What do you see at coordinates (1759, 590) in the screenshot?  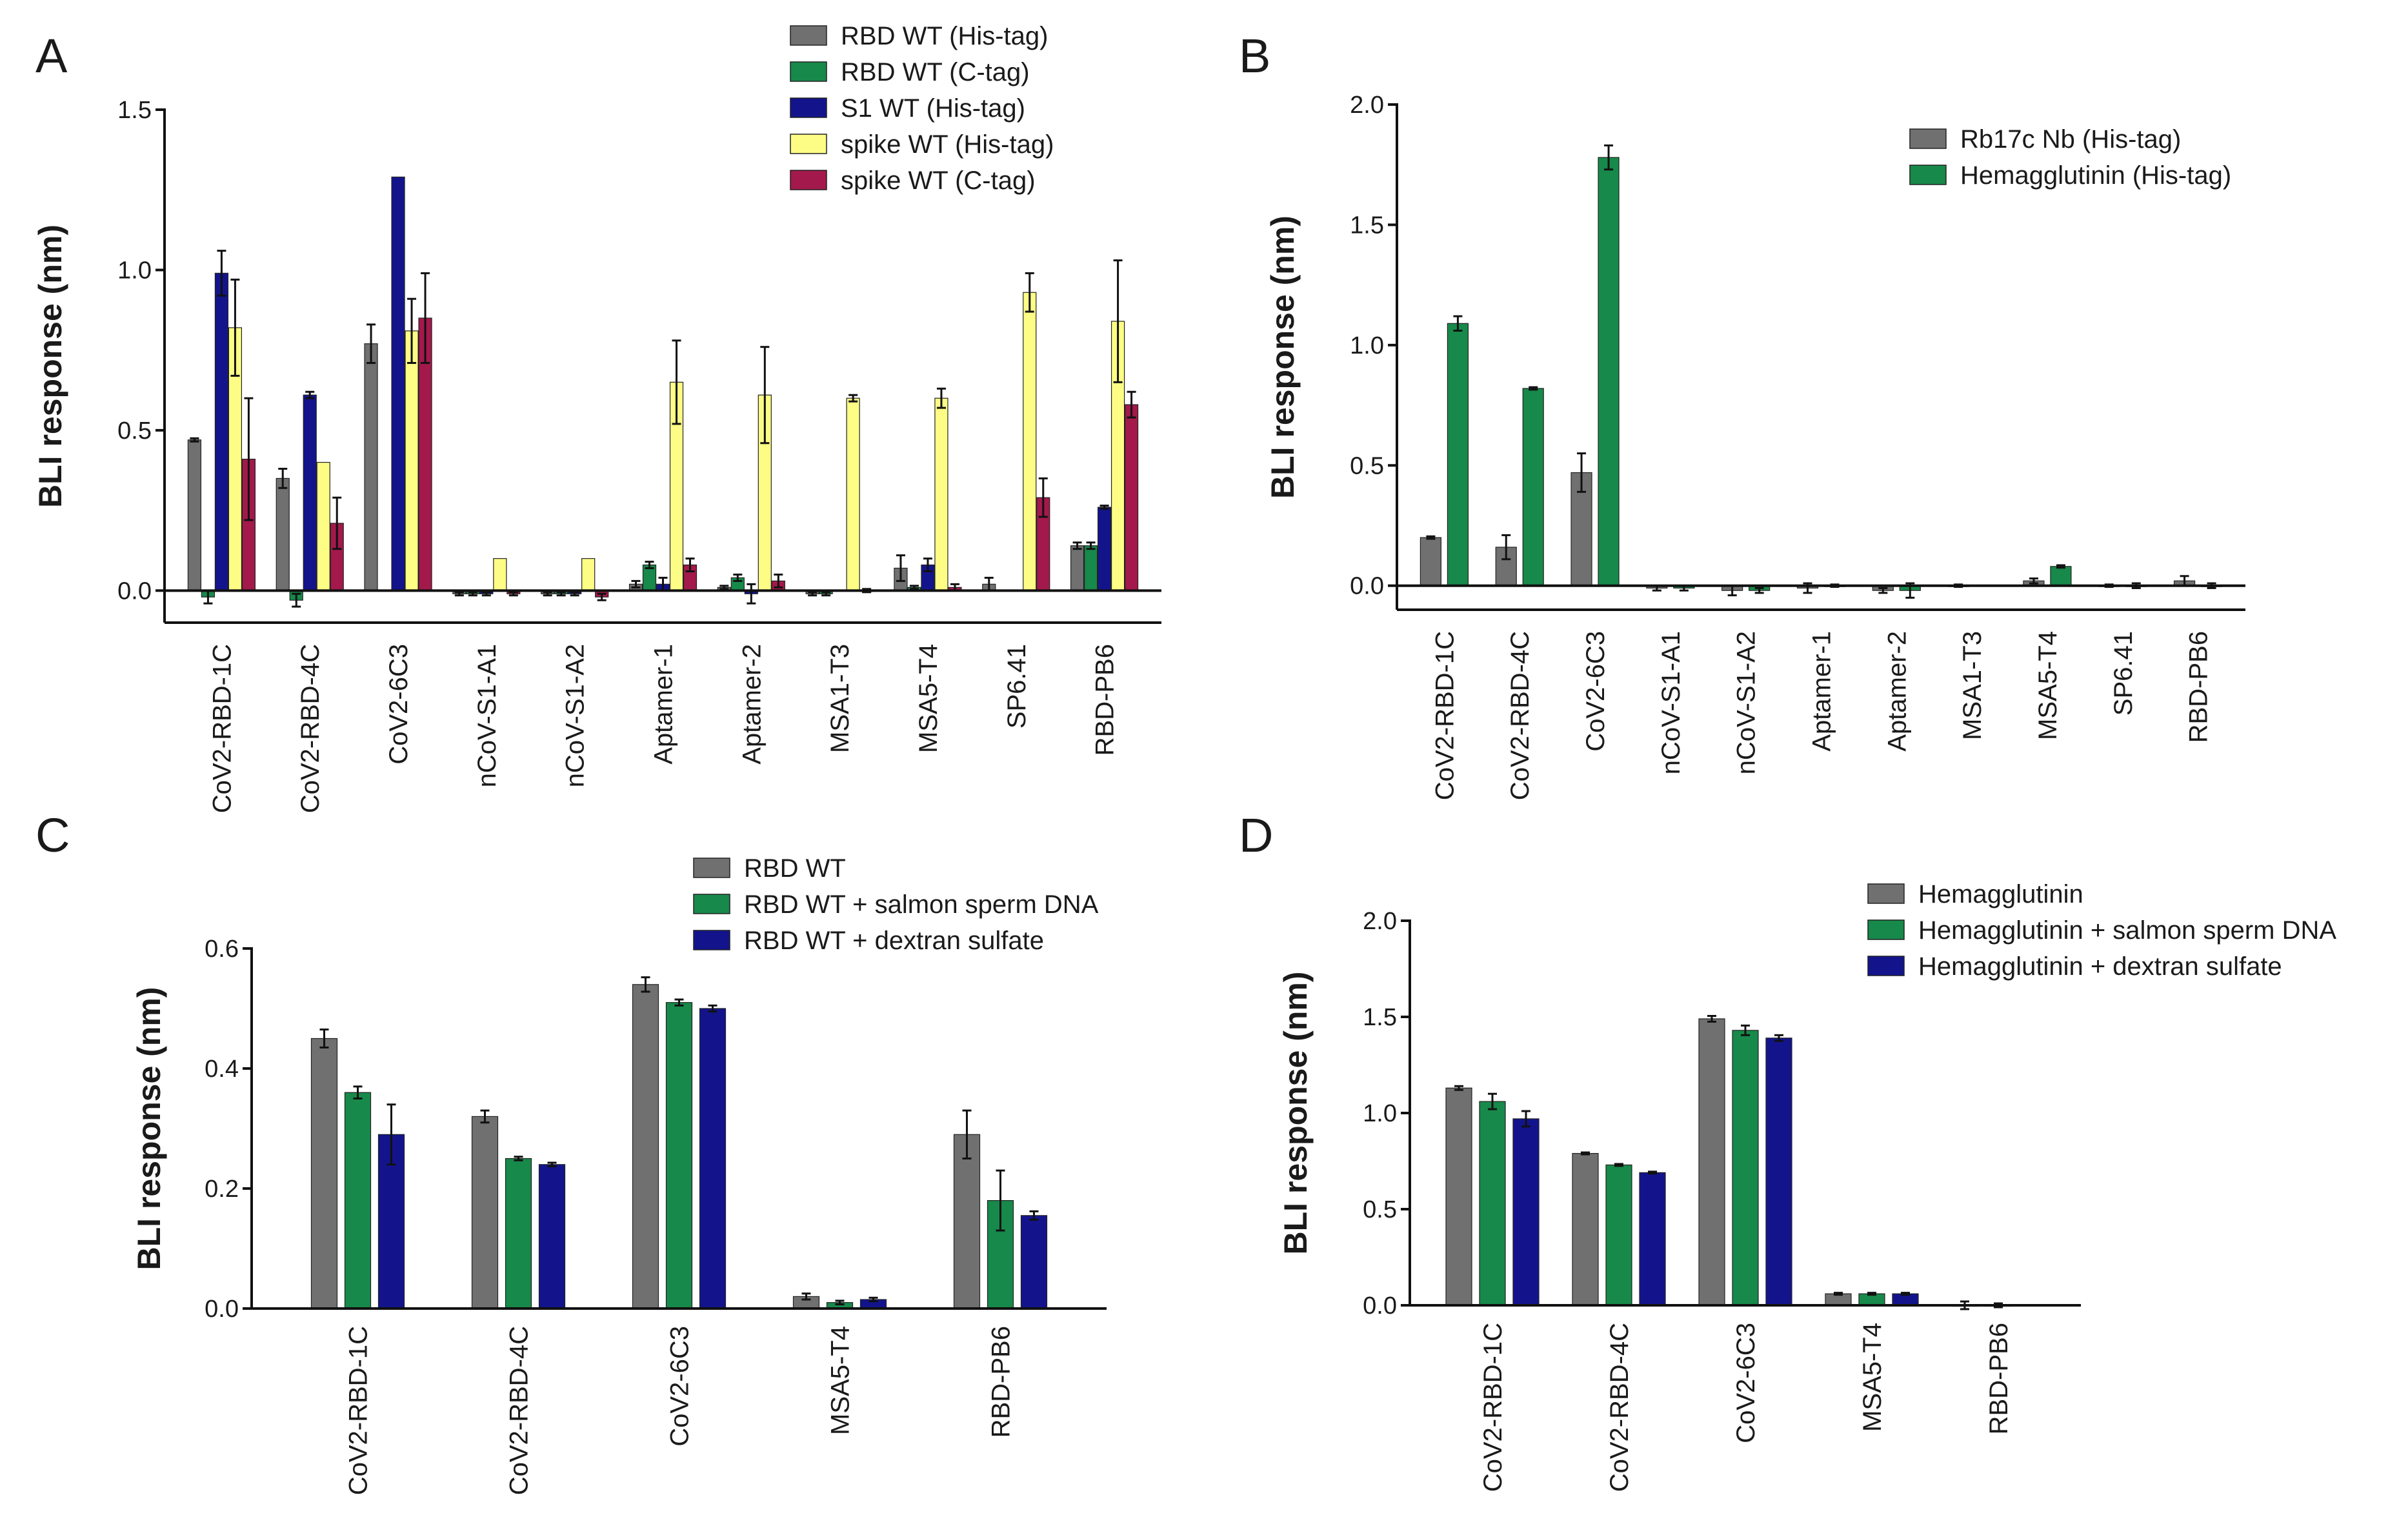 I see `error-bar-hemagglutinin-his-tag-ncov-s1-a2` at bounding box center [1759, 590].